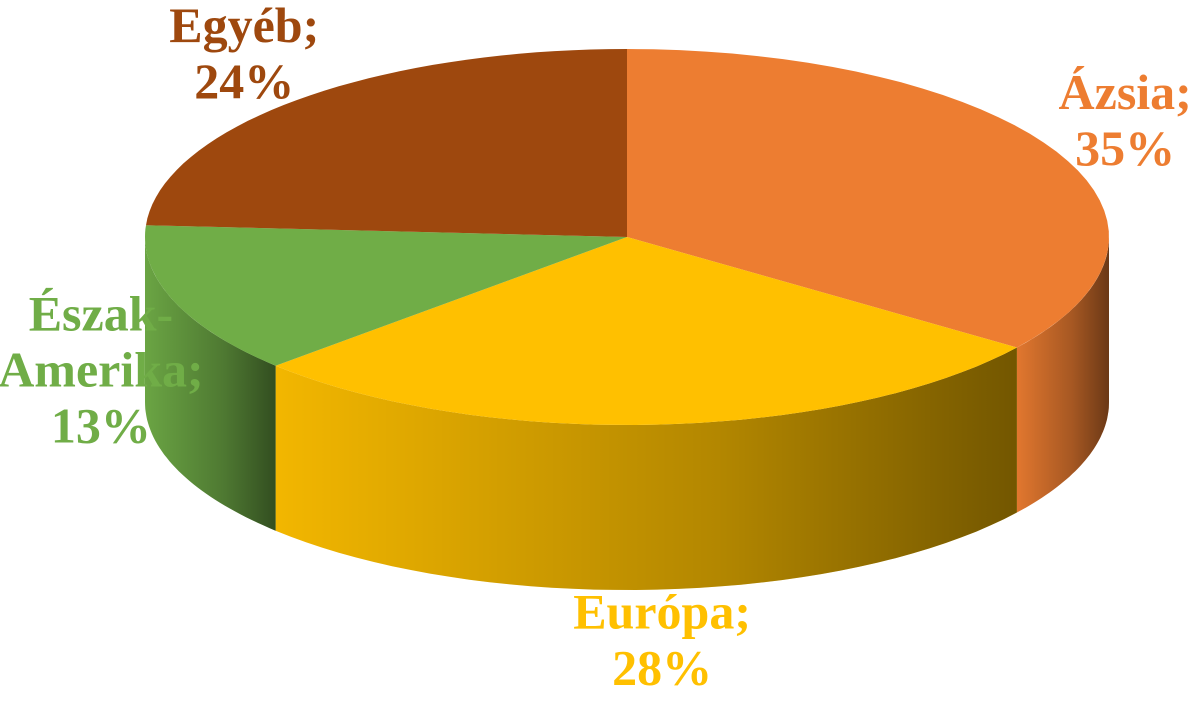 The image size is (1189, 725). I want to click on data-label: Ázsia;35%, so click(1124, 121).